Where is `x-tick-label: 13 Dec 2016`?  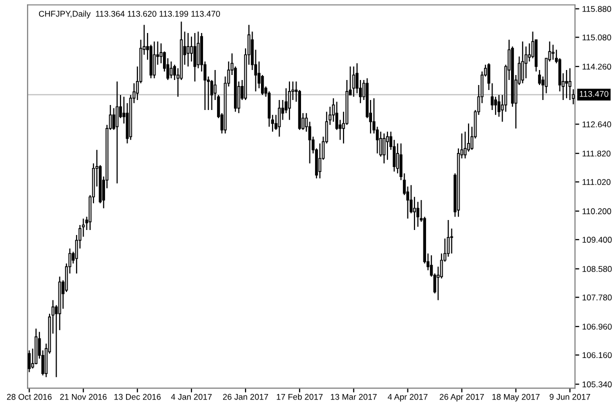 x-tick-label: 13 Dec 2016 is located at coordinates (137, 397).